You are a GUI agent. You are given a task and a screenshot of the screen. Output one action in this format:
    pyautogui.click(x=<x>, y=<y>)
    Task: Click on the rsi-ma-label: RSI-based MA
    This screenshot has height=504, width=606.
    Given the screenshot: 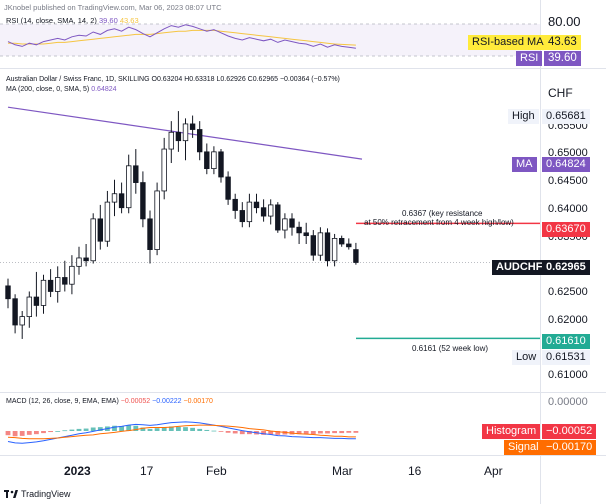 What is the action you would take?
    pyautogui.click(x=508, y=42)
    